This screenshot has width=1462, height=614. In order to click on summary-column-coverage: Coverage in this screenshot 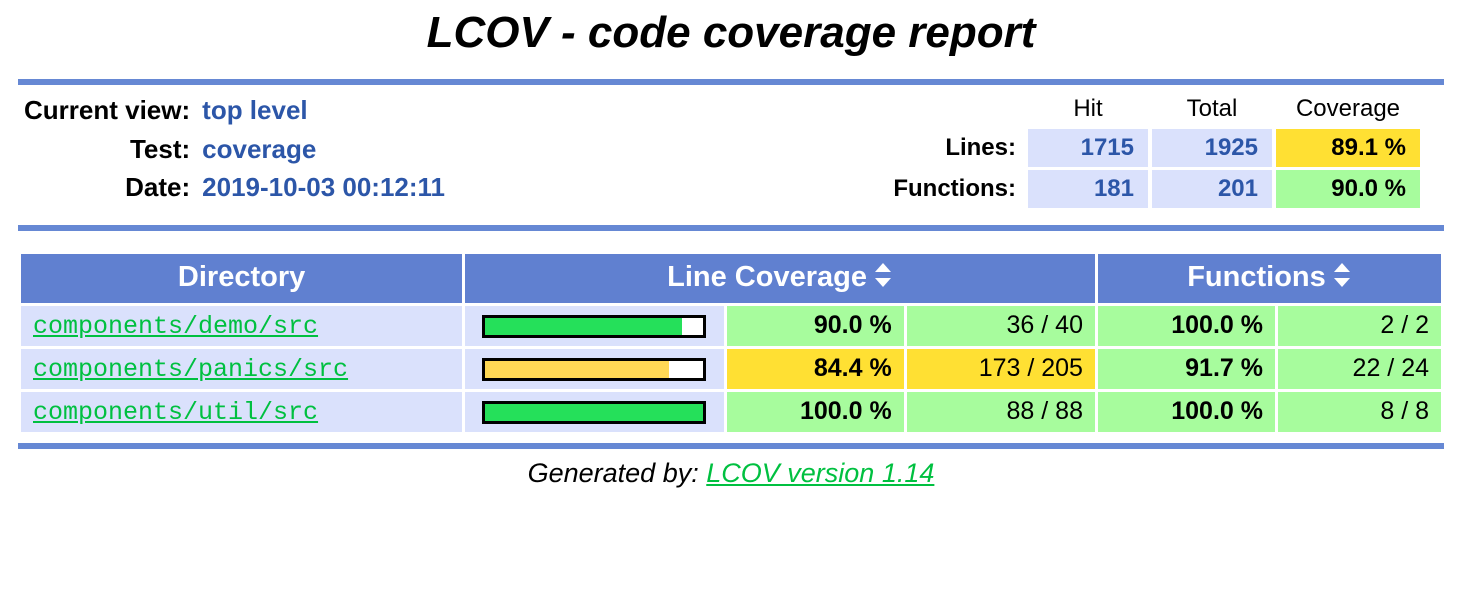, I will do `click(1348, 108)`.